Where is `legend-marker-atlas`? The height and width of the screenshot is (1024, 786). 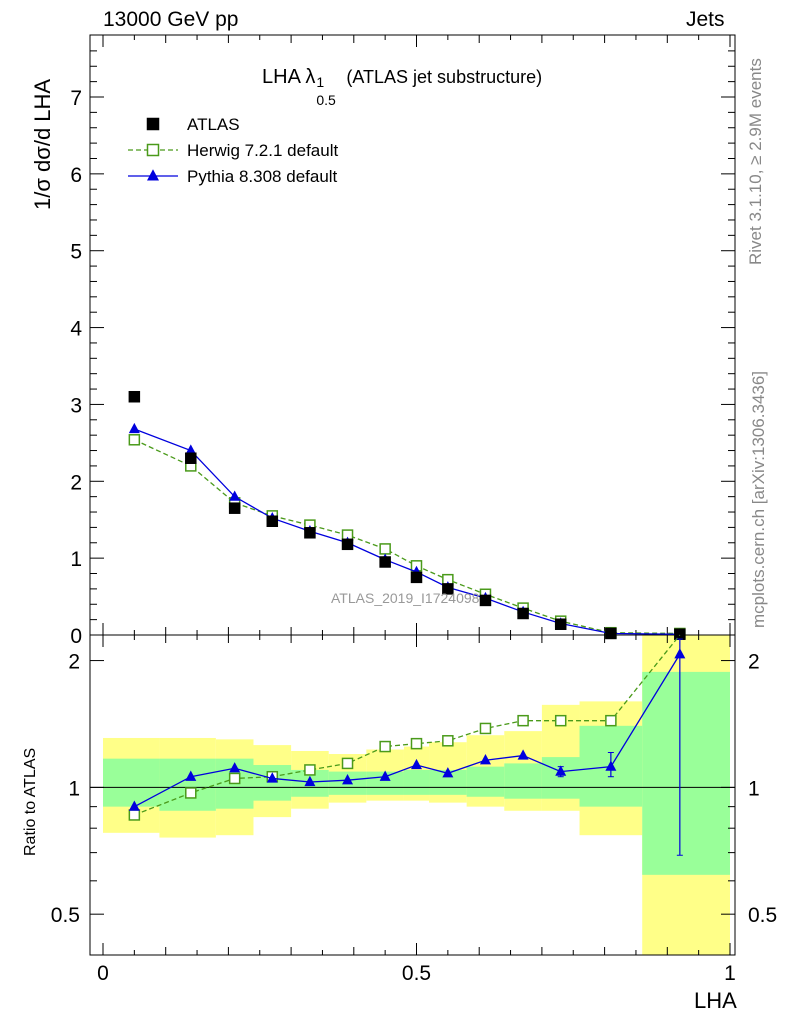
legend-marker-atlas is located at coordinates (153, 124).